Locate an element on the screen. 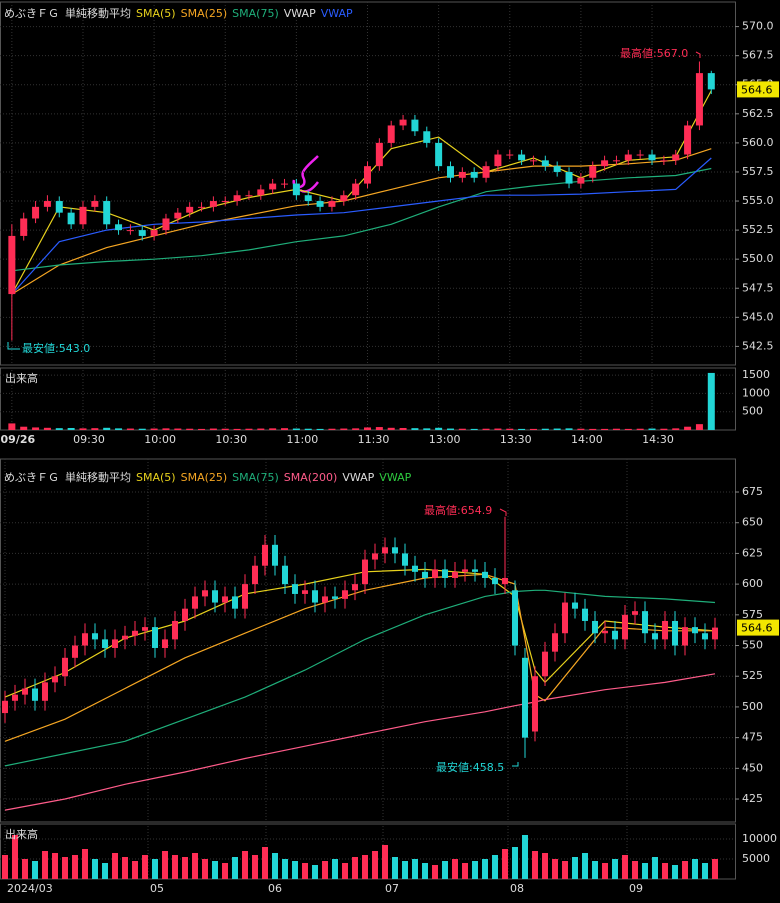 This screenshot has height=903, width=780. low-label: 最安値:458.5 is located at coordinates (470, 767).